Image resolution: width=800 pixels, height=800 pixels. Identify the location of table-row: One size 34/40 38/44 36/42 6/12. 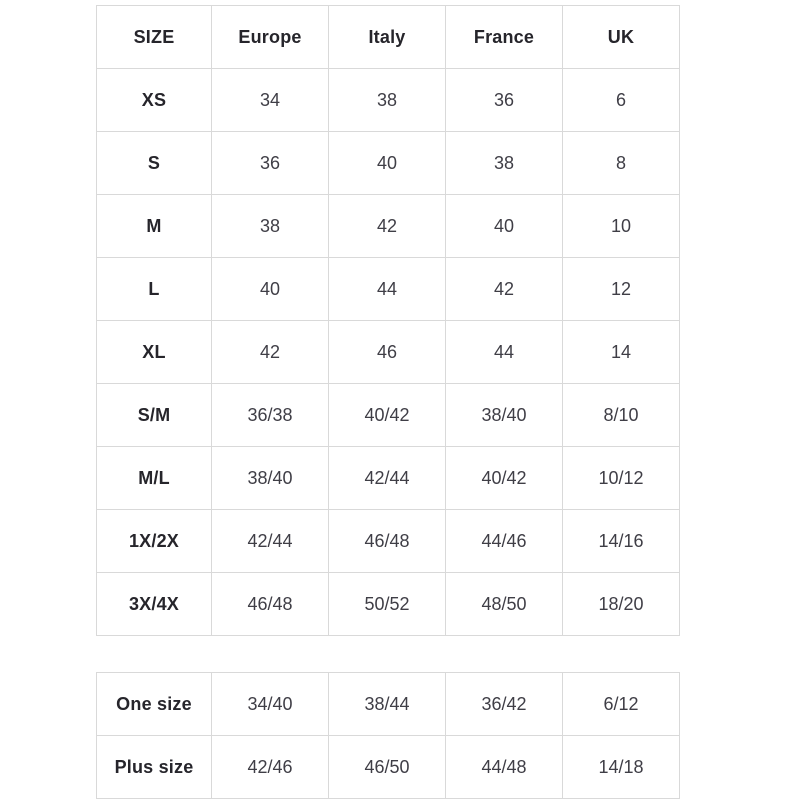
(388, 704).